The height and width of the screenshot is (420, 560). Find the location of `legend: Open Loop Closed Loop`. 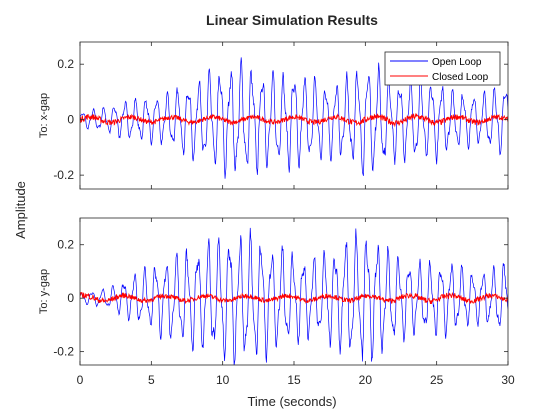

legend: Open Loop Closed Loop is located at coordinates (442, 68).